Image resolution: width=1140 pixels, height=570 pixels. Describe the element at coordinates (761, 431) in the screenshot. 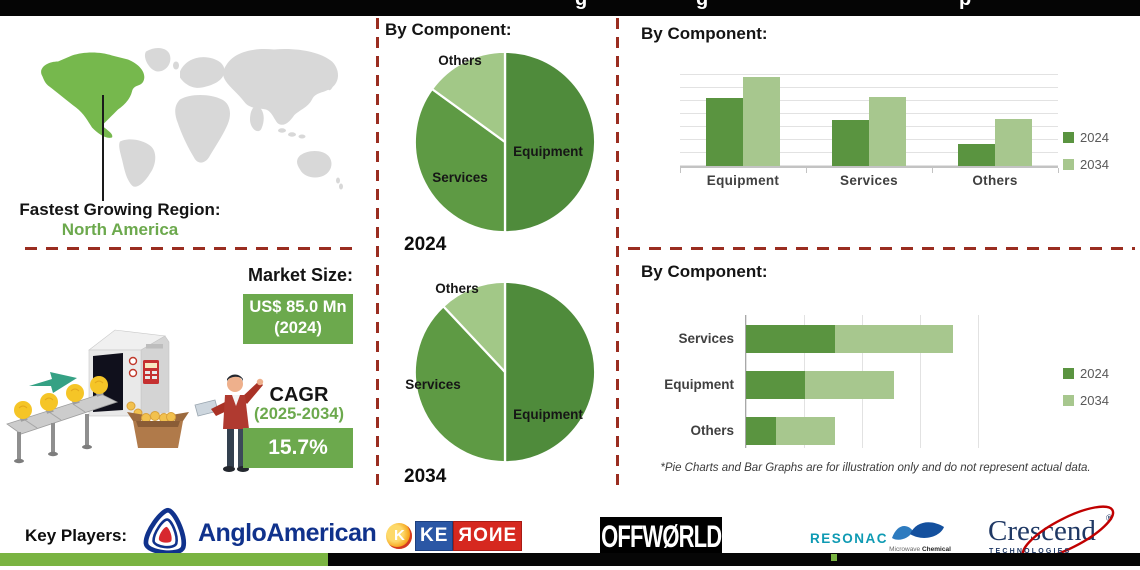

I see `hbar-others-2024` at that location.